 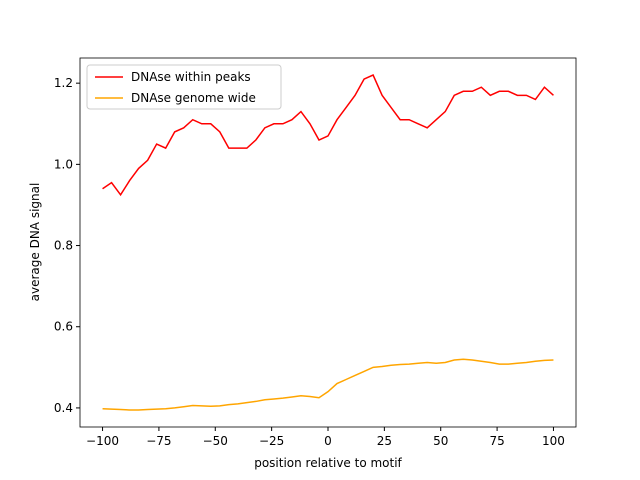 What do you see at coordinates (193, 98) in the screenshot?
I see `legend-label: DNAse genome wide` at bounding box center [193, 98].